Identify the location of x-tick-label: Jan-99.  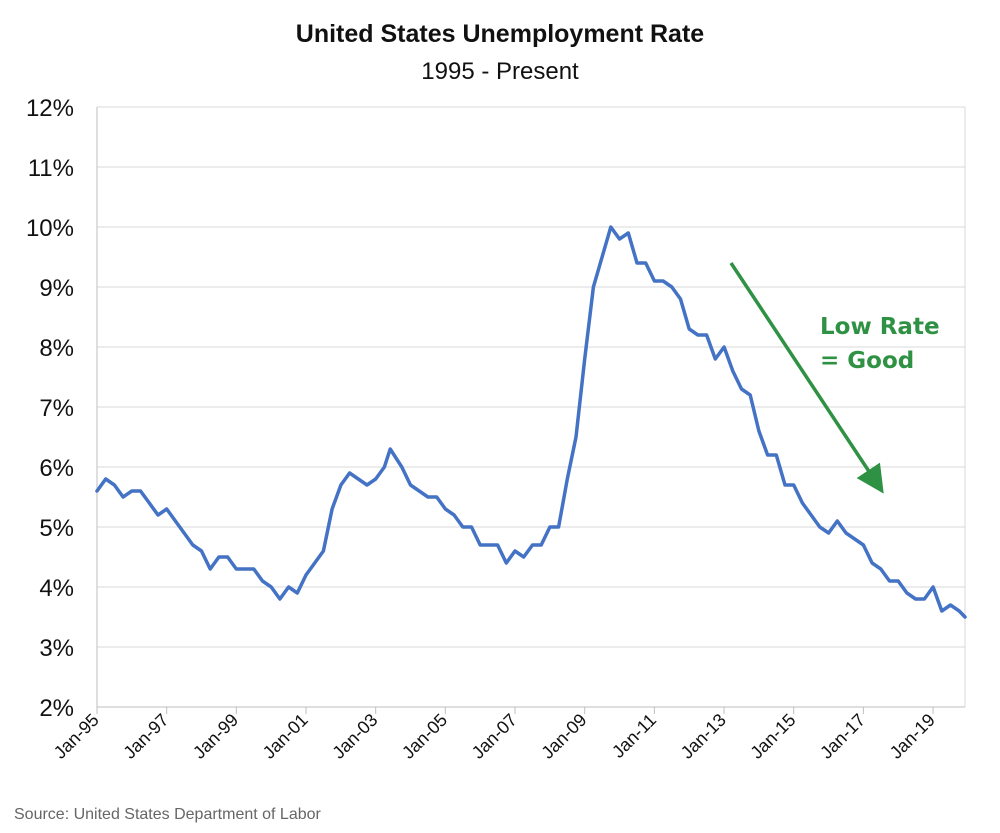
(215, 736).